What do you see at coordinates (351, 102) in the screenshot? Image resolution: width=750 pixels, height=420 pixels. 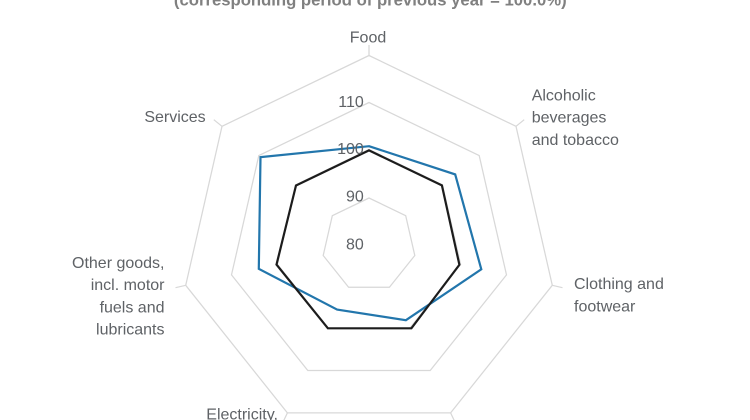 I see `svg-text: 110` at bounding box center [351, 102].